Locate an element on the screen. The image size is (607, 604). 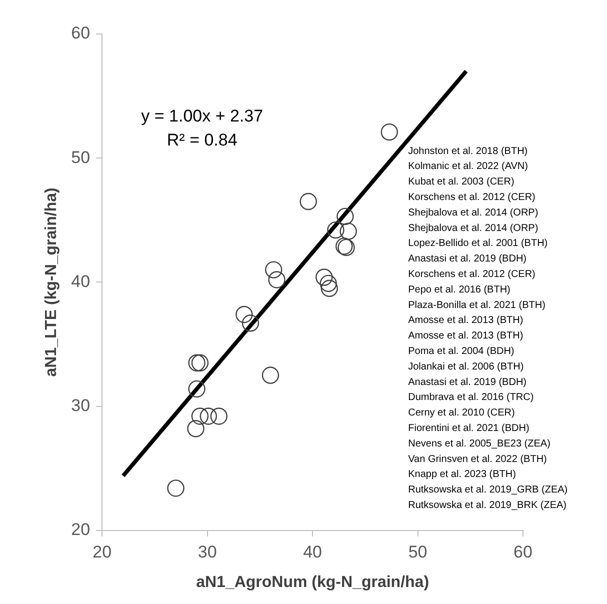
x-tick-label: 30 is located at coordinates (207, 552).